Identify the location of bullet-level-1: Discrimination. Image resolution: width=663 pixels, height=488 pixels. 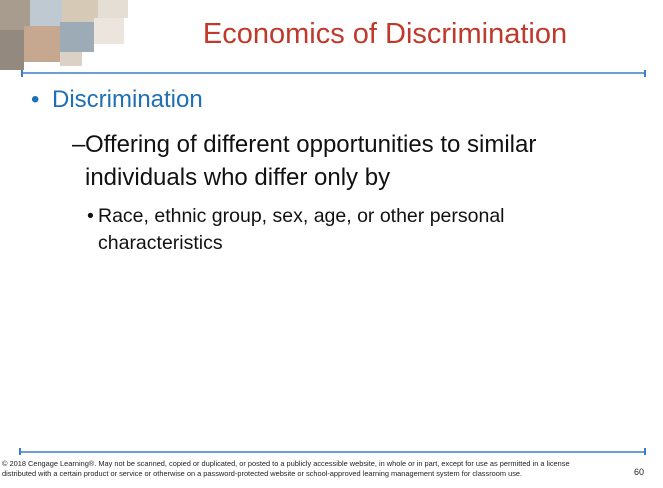
(117, 100).